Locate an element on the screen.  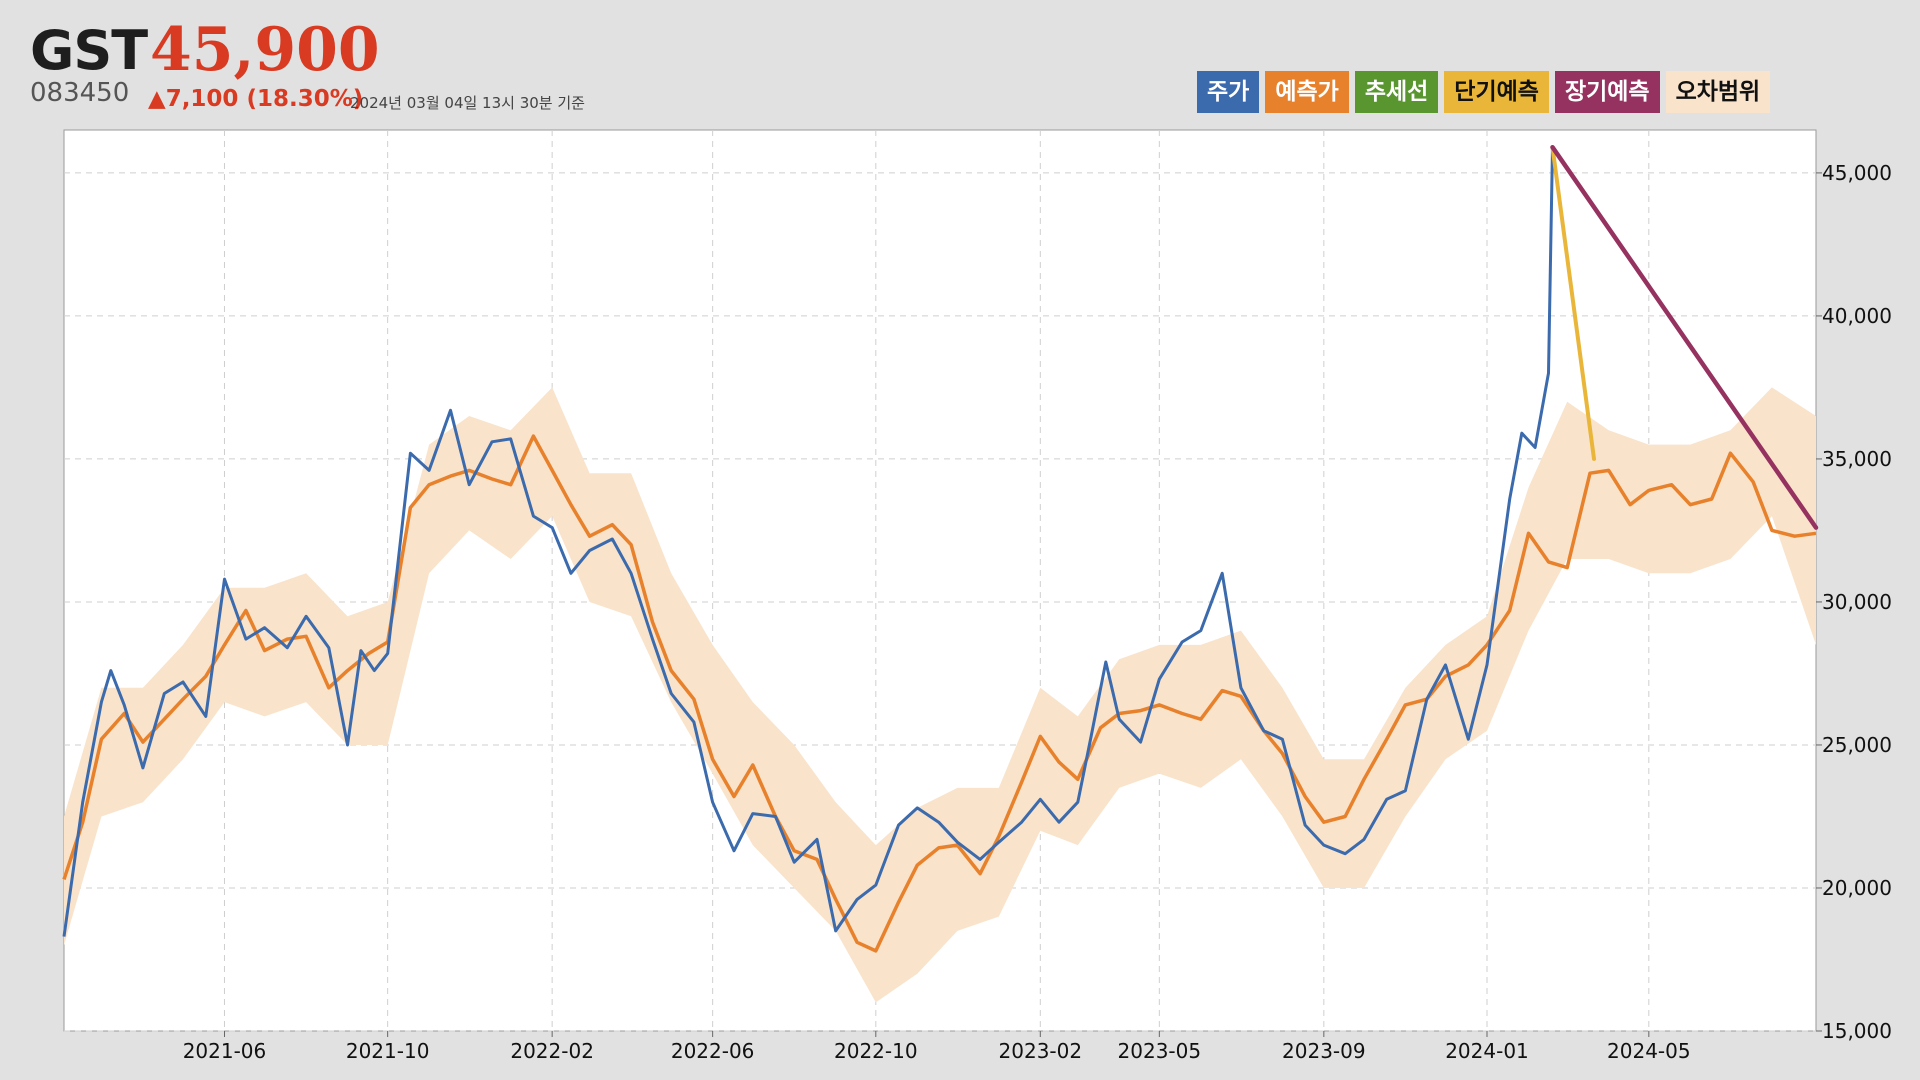
x-tick-label: 2023-09 is located at coordinates (1324, 1051).